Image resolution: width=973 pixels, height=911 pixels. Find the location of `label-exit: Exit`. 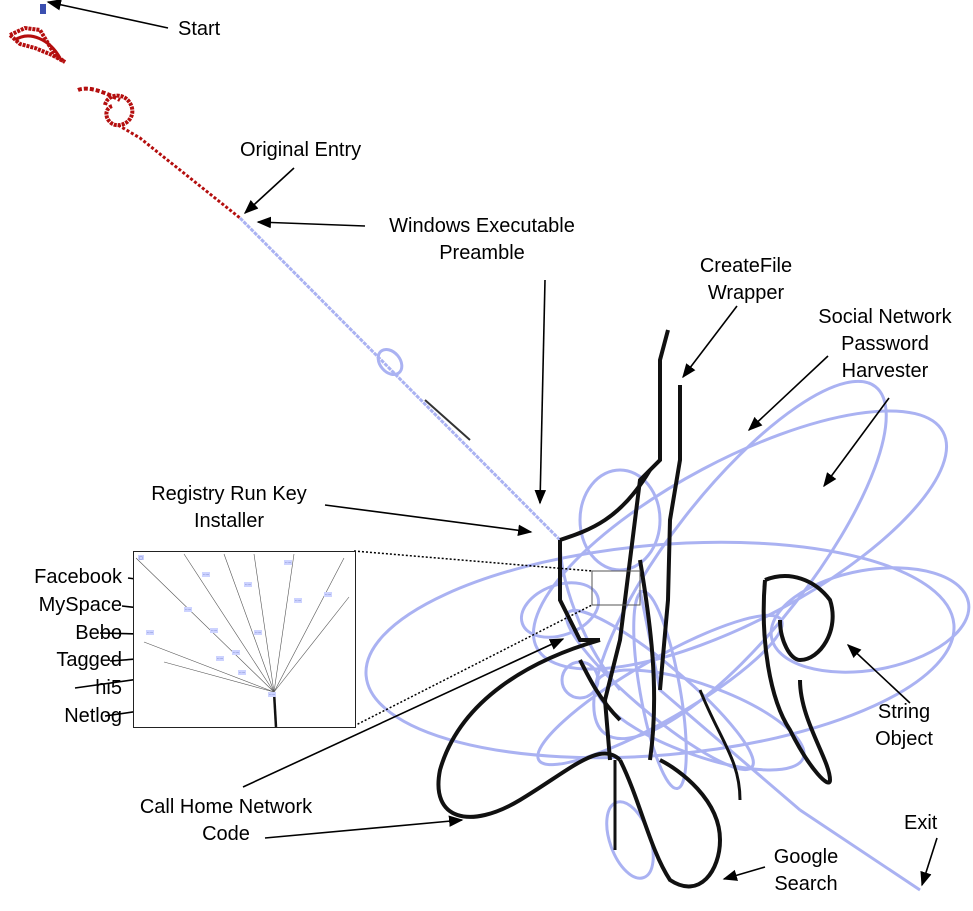

label-exit: Exit is located at coordinates (920, 823).